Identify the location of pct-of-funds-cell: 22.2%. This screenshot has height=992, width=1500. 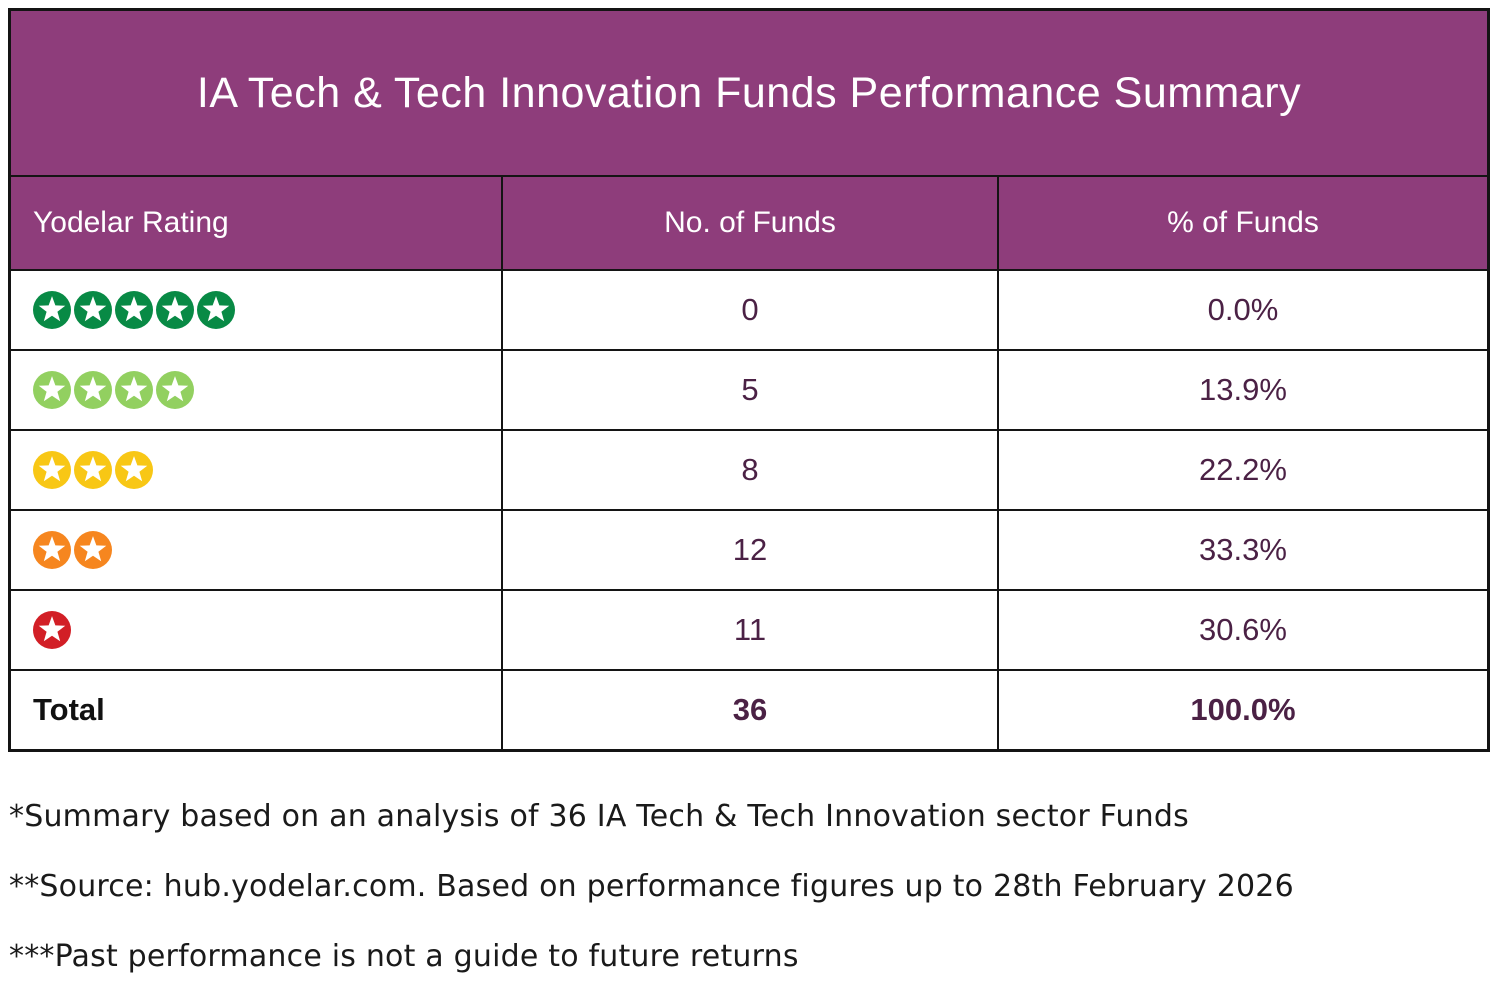
(1241, 470).